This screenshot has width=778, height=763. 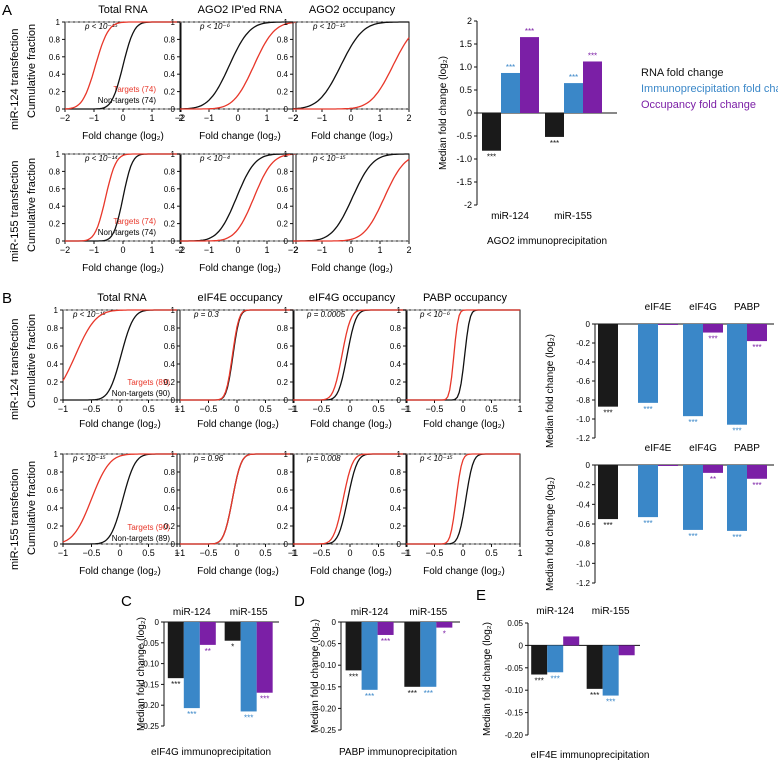 What do you see at coordinates (170, 189) in the screenshot?
I see `A-cdf-r2c2-ytick-label: 0.6` at bounding box center [170, 189].